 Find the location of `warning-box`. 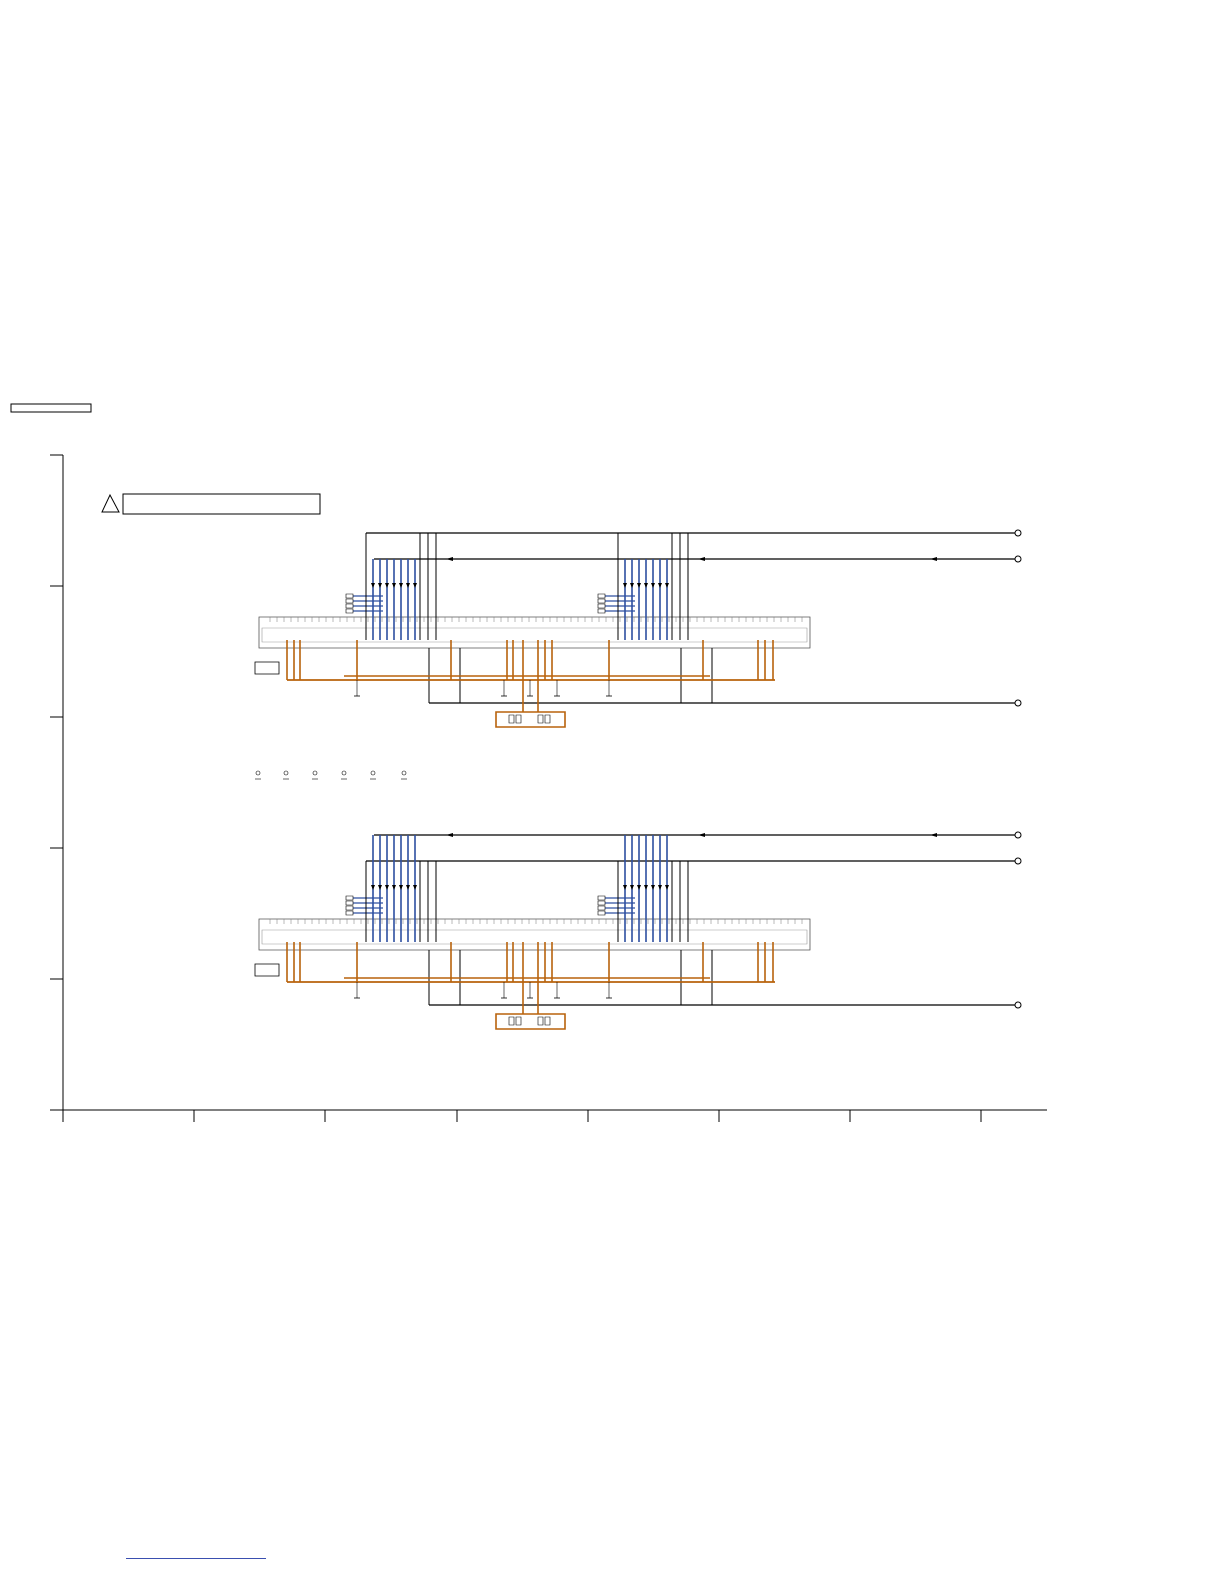

warning-box is located at coordinates (221, 504).